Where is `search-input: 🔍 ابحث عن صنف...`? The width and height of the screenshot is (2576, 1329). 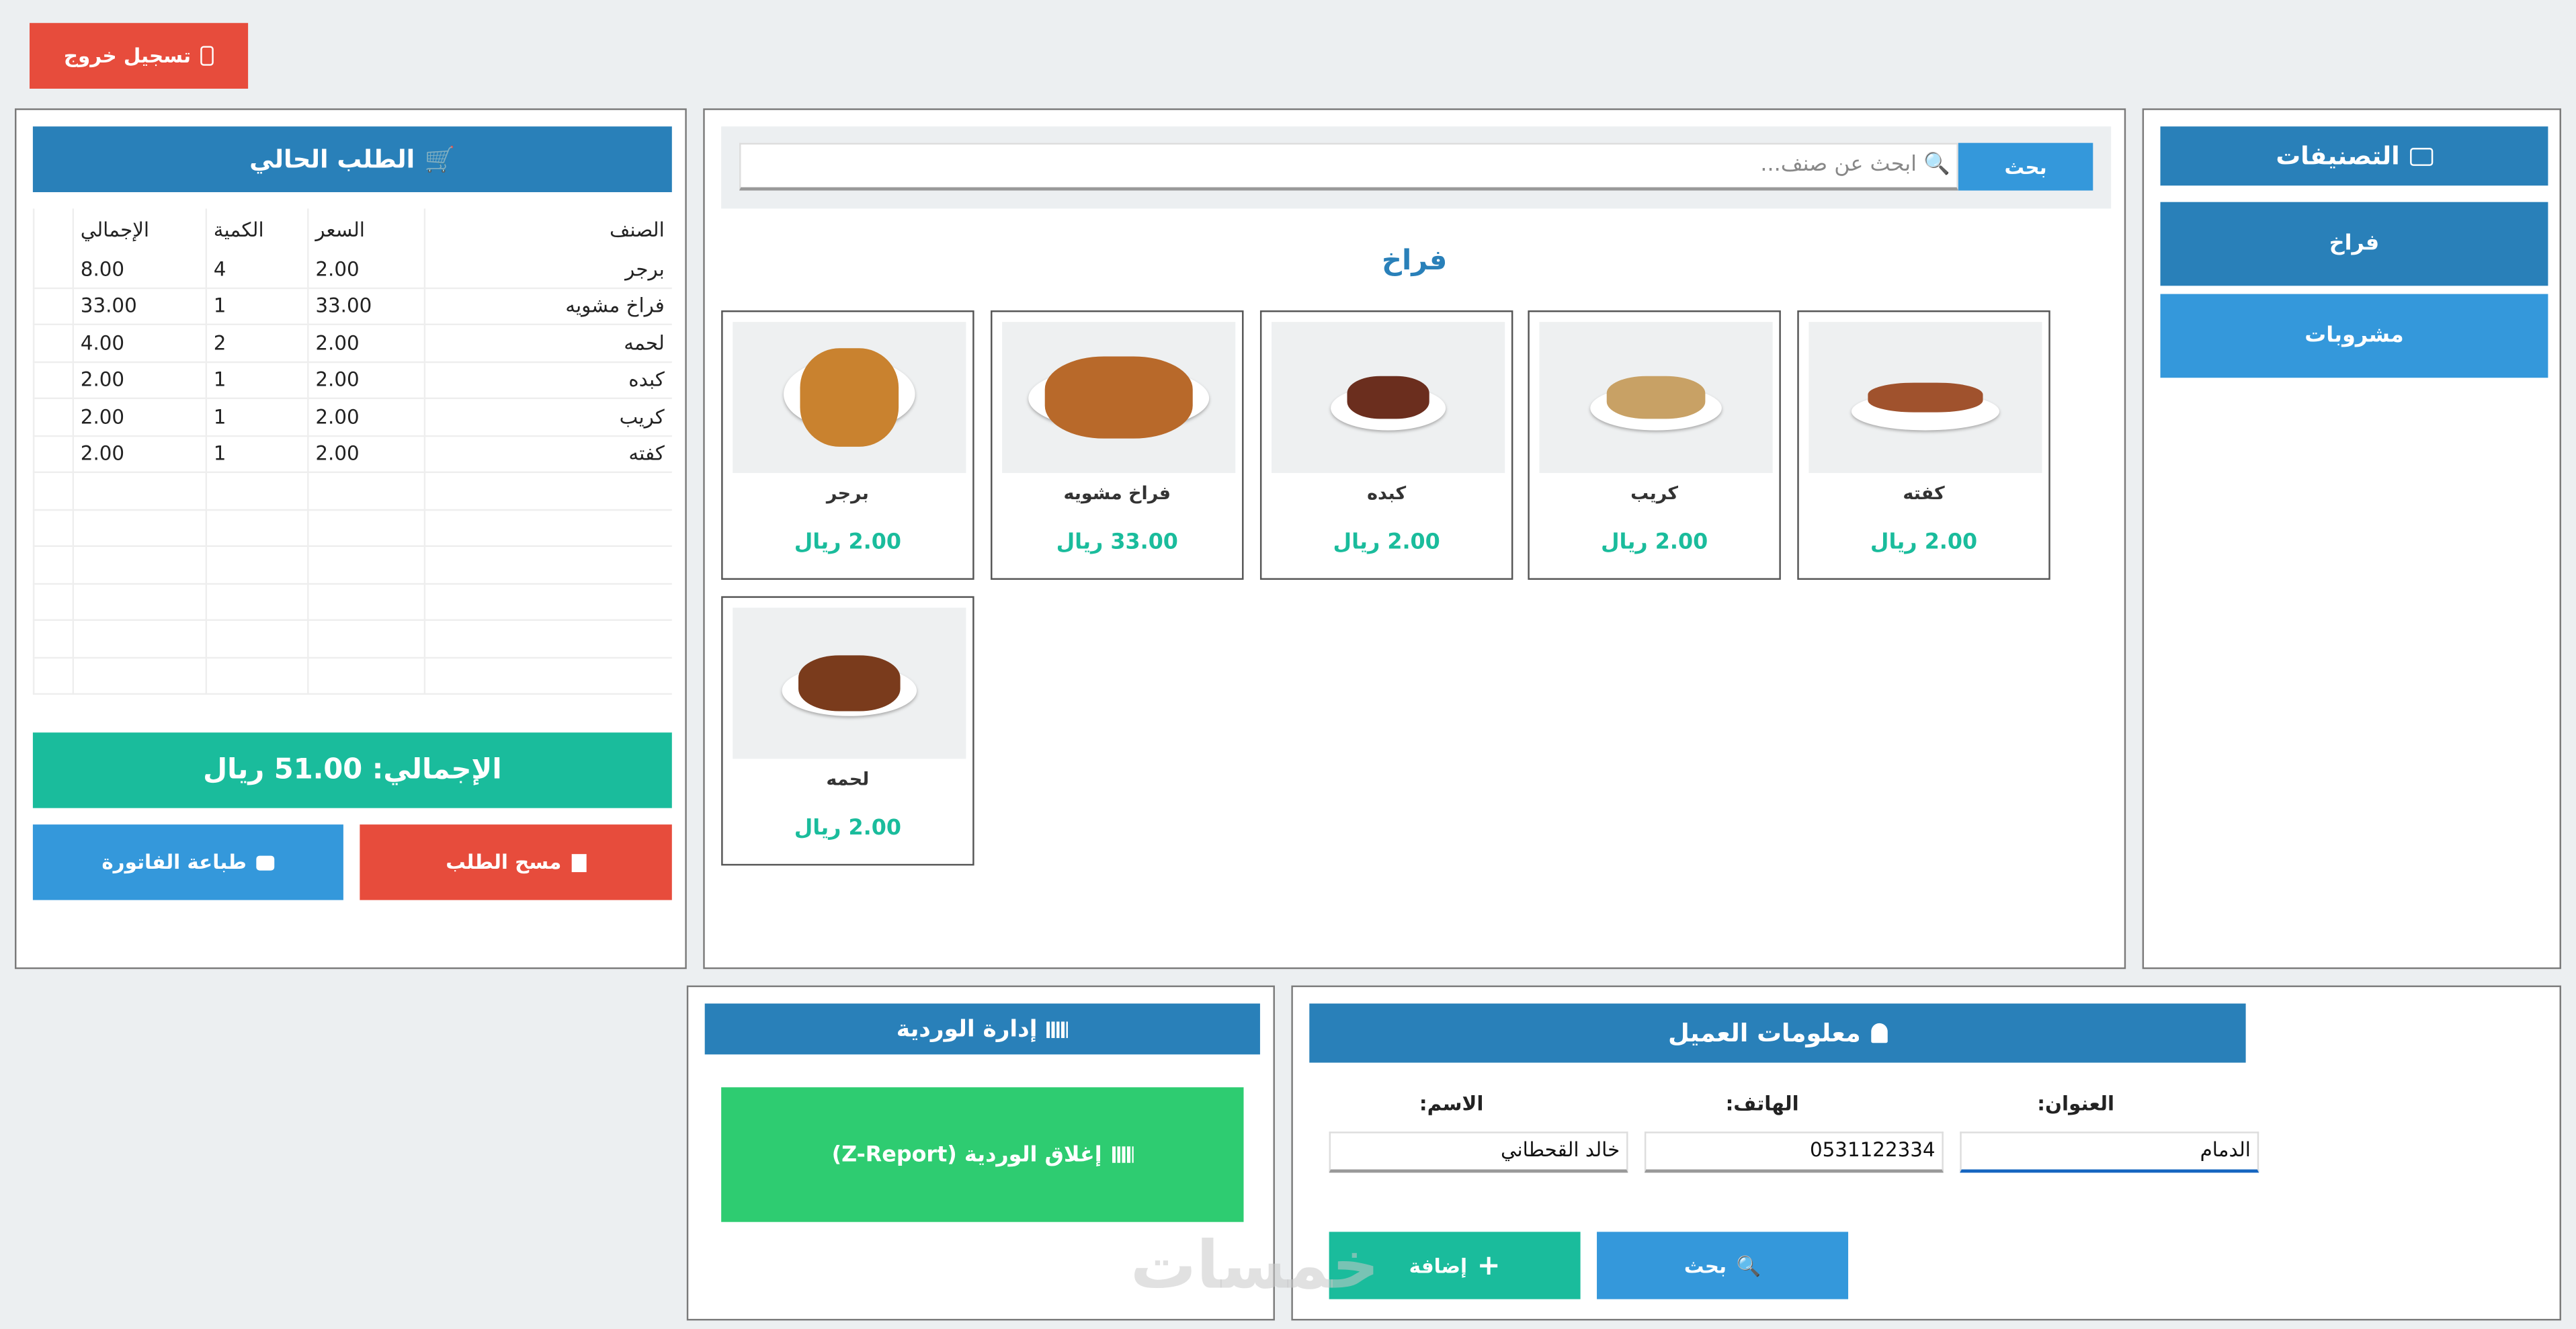
search-input: 🔍 ابحث عن صنف... is located at coordinates (1348, 166).